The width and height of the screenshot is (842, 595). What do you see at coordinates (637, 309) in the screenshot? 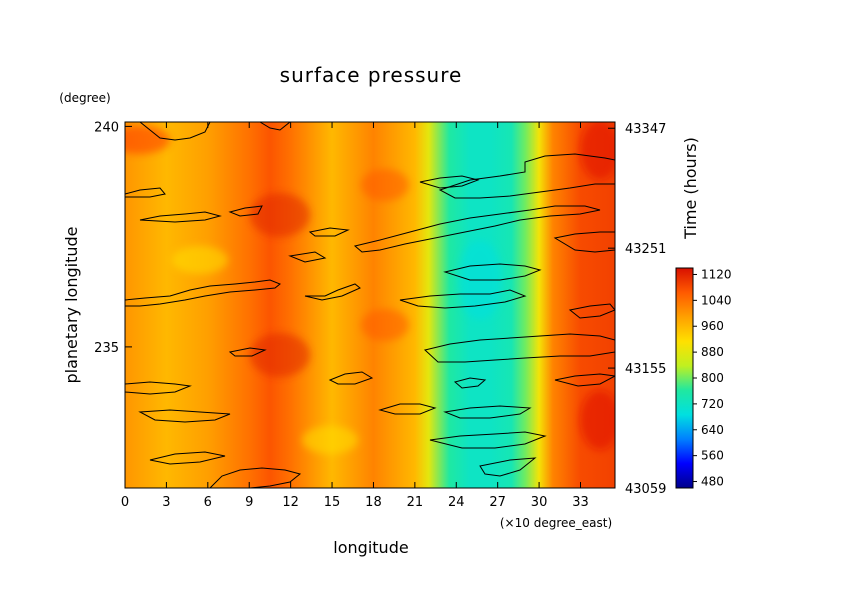
I see `right-axis-ticks: 43059 43155 43251 43347` at bounding box center [637, 309].